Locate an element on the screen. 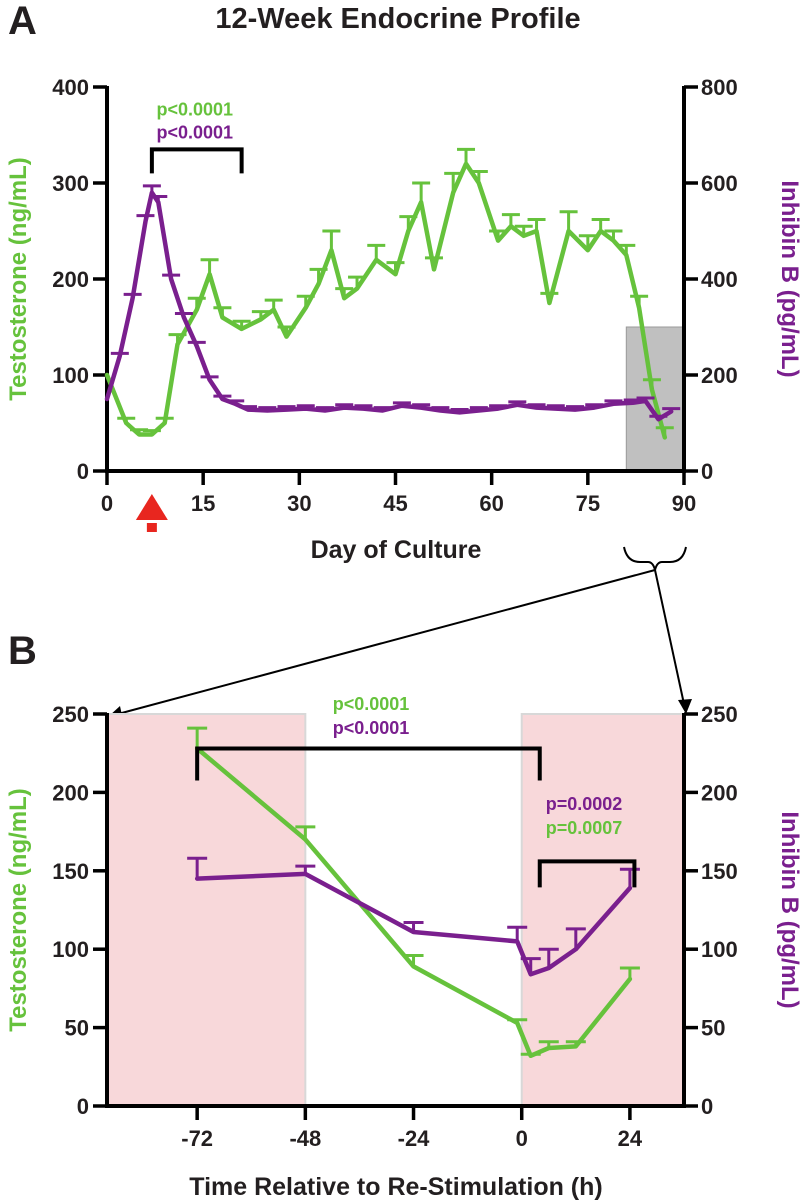 This screenshot has height=1203, width=807. panel-a-inhibin-line is located at coordinates (389, 306).